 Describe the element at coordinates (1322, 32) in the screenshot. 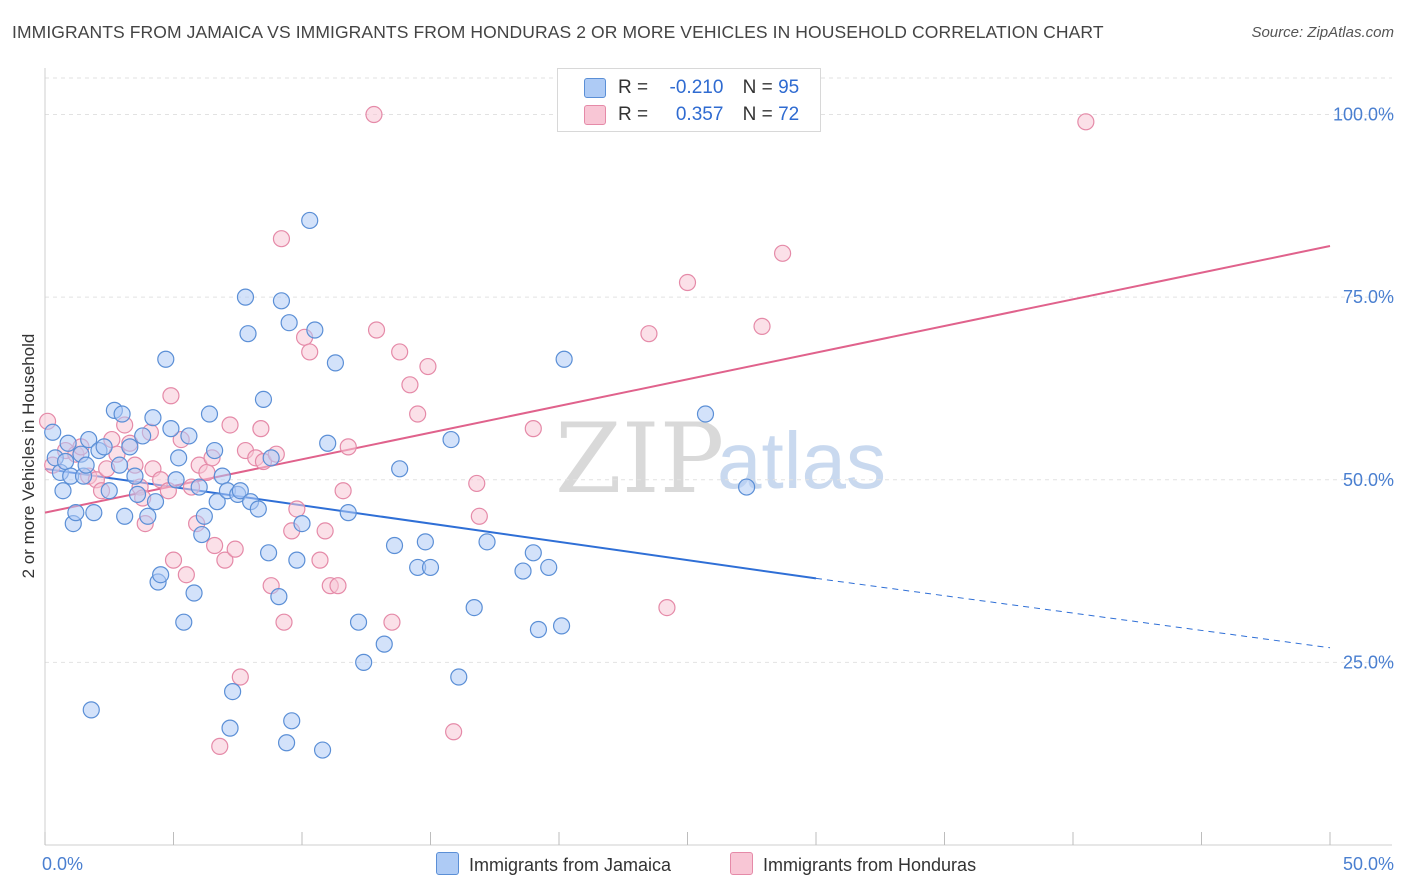

I see `source-credit: Source: ZipAtlas.com` at that location.